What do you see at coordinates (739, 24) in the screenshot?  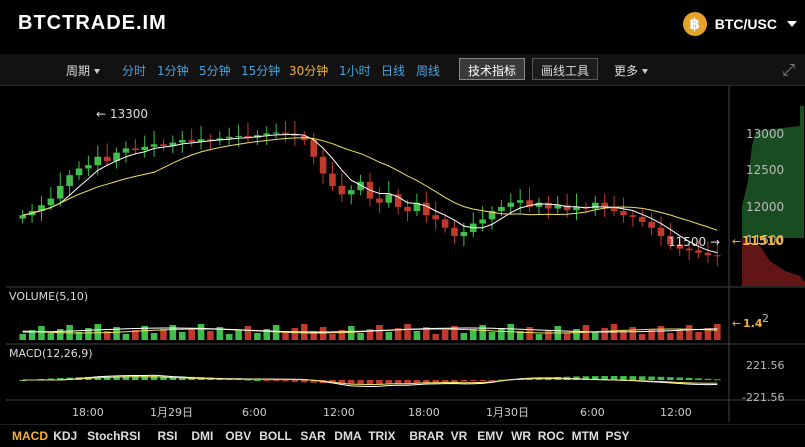 I see `pair-selector: ฿ BTC/USC` at bounding box center [739, 24].